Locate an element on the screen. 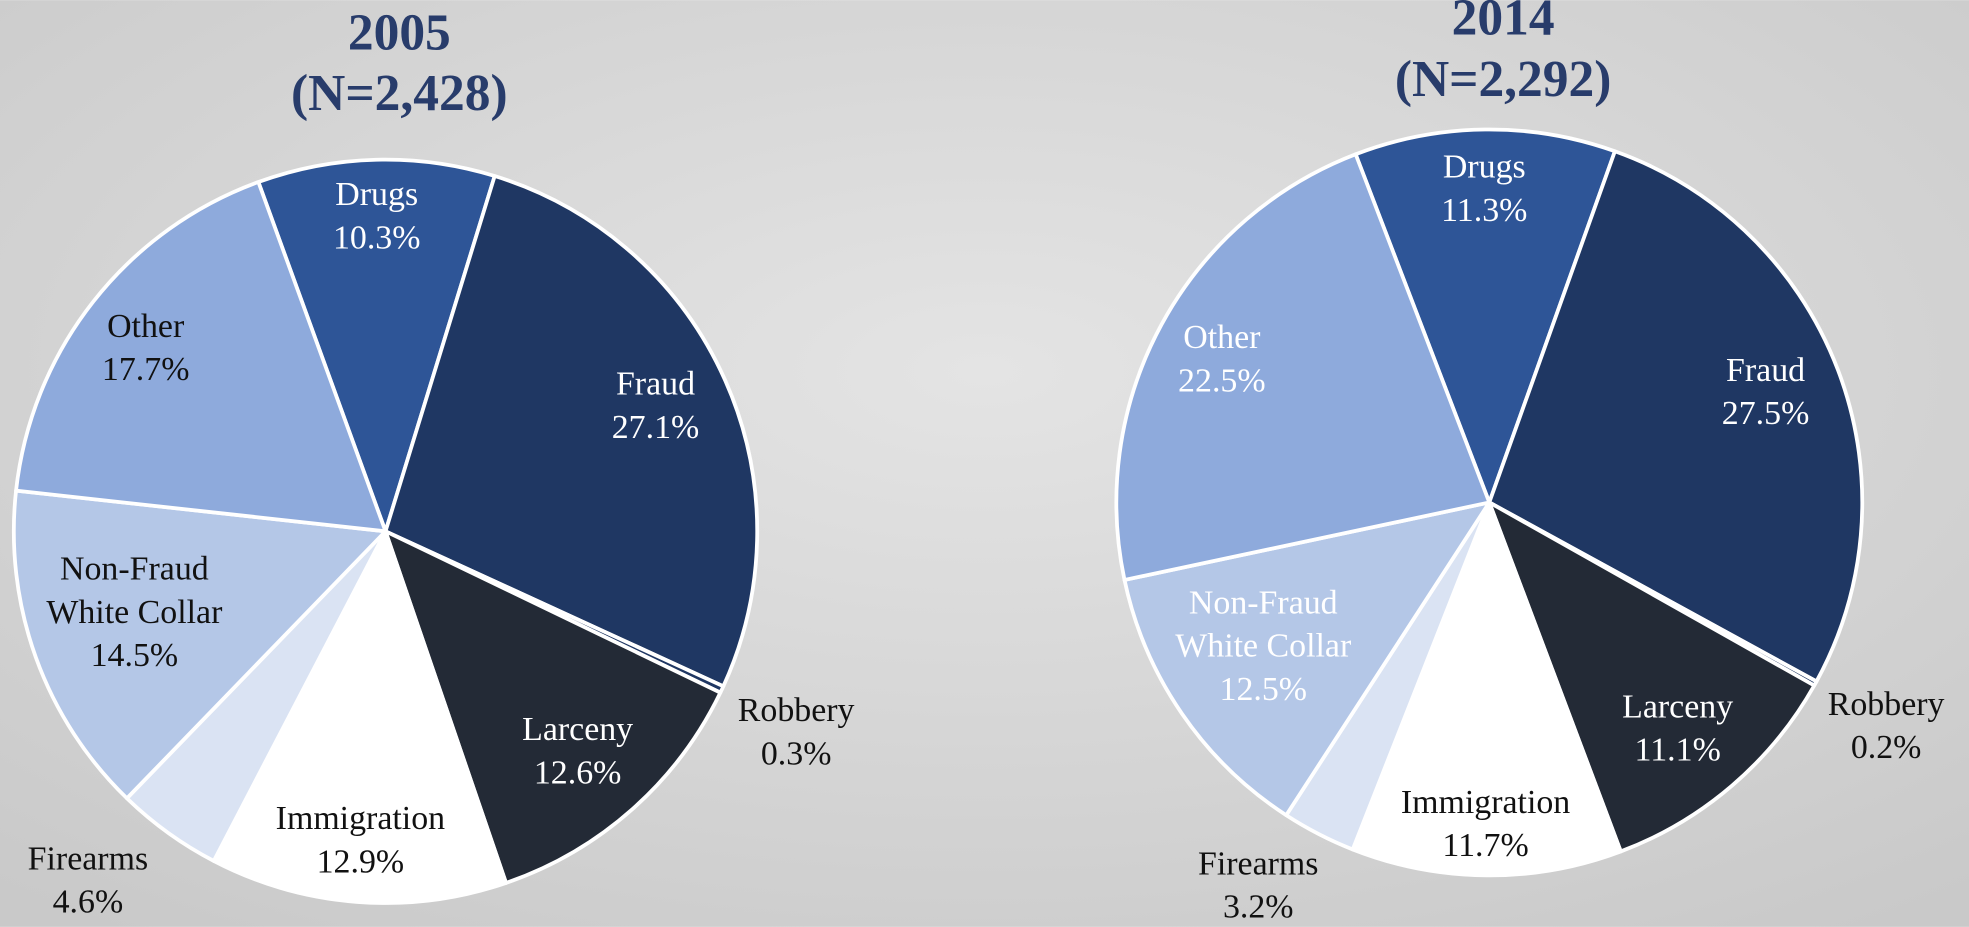 The image size is (1969, 927). value-label: 4.6% is located at coordinates (88, 902).